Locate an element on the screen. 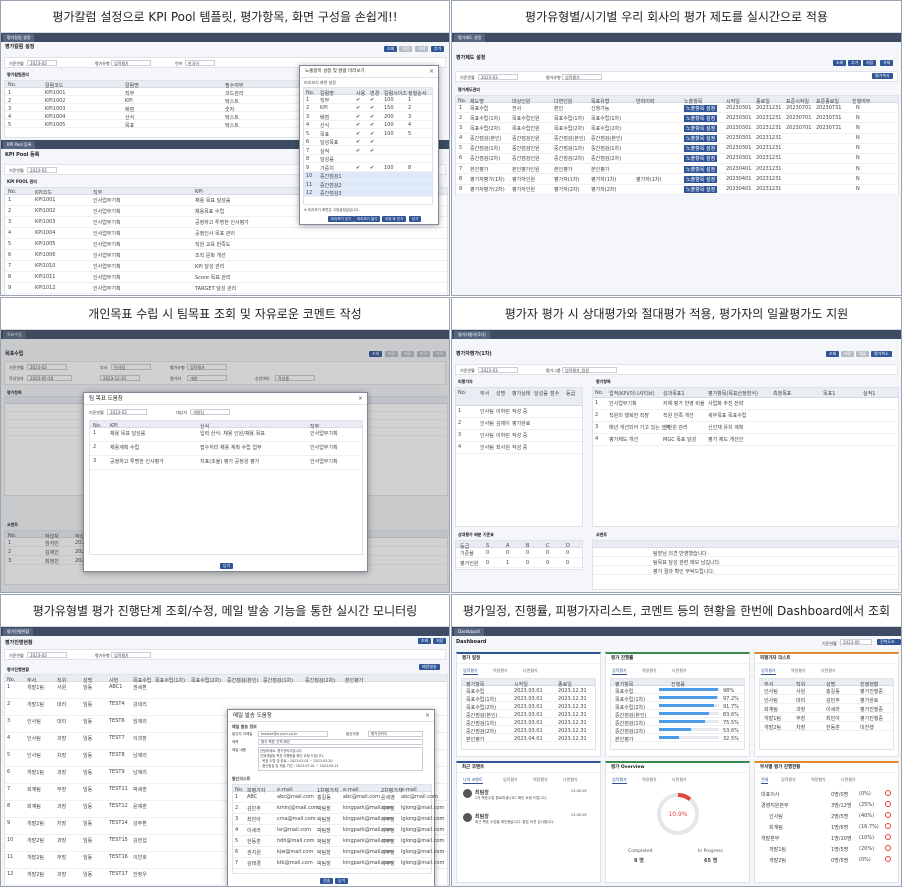 The width and height of the screenshot is (902, 887). table-row: 5 KPI1005 인사업무기획 직원 교육 만족도 is located at coordinates (226, 244).